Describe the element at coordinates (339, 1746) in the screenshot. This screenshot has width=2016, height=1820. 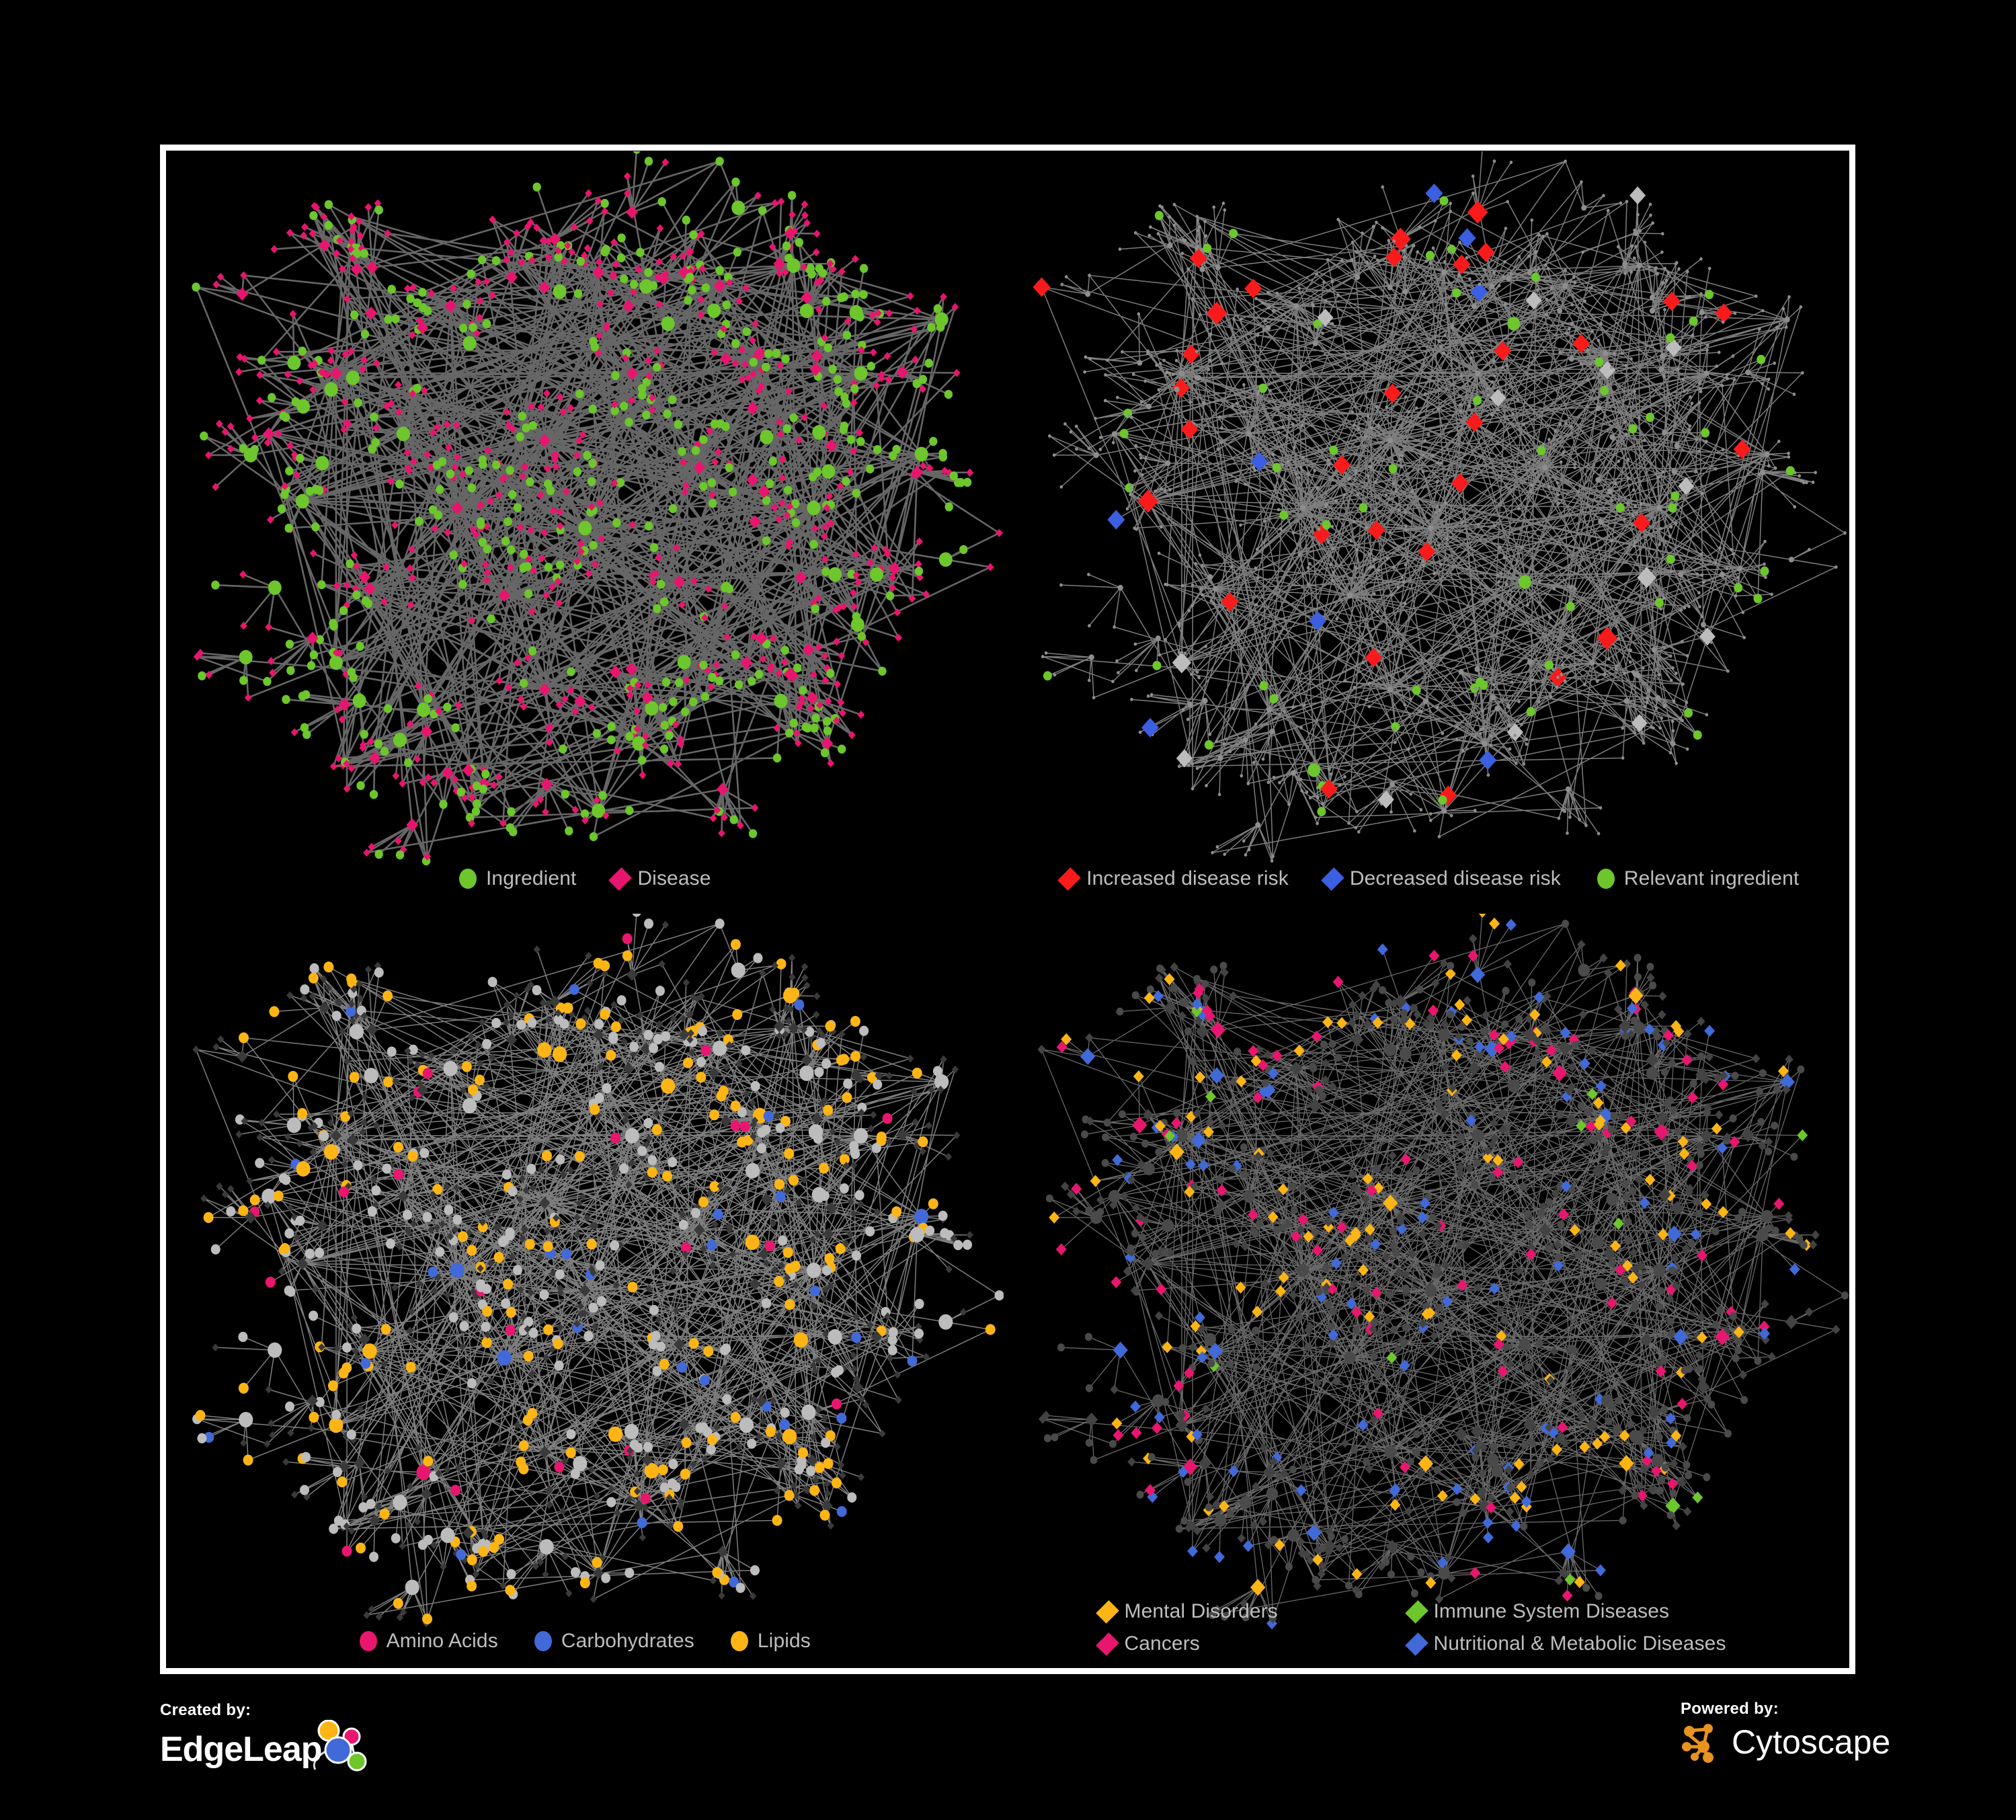
I see `edgeleap-node-graph-icon` at that location.